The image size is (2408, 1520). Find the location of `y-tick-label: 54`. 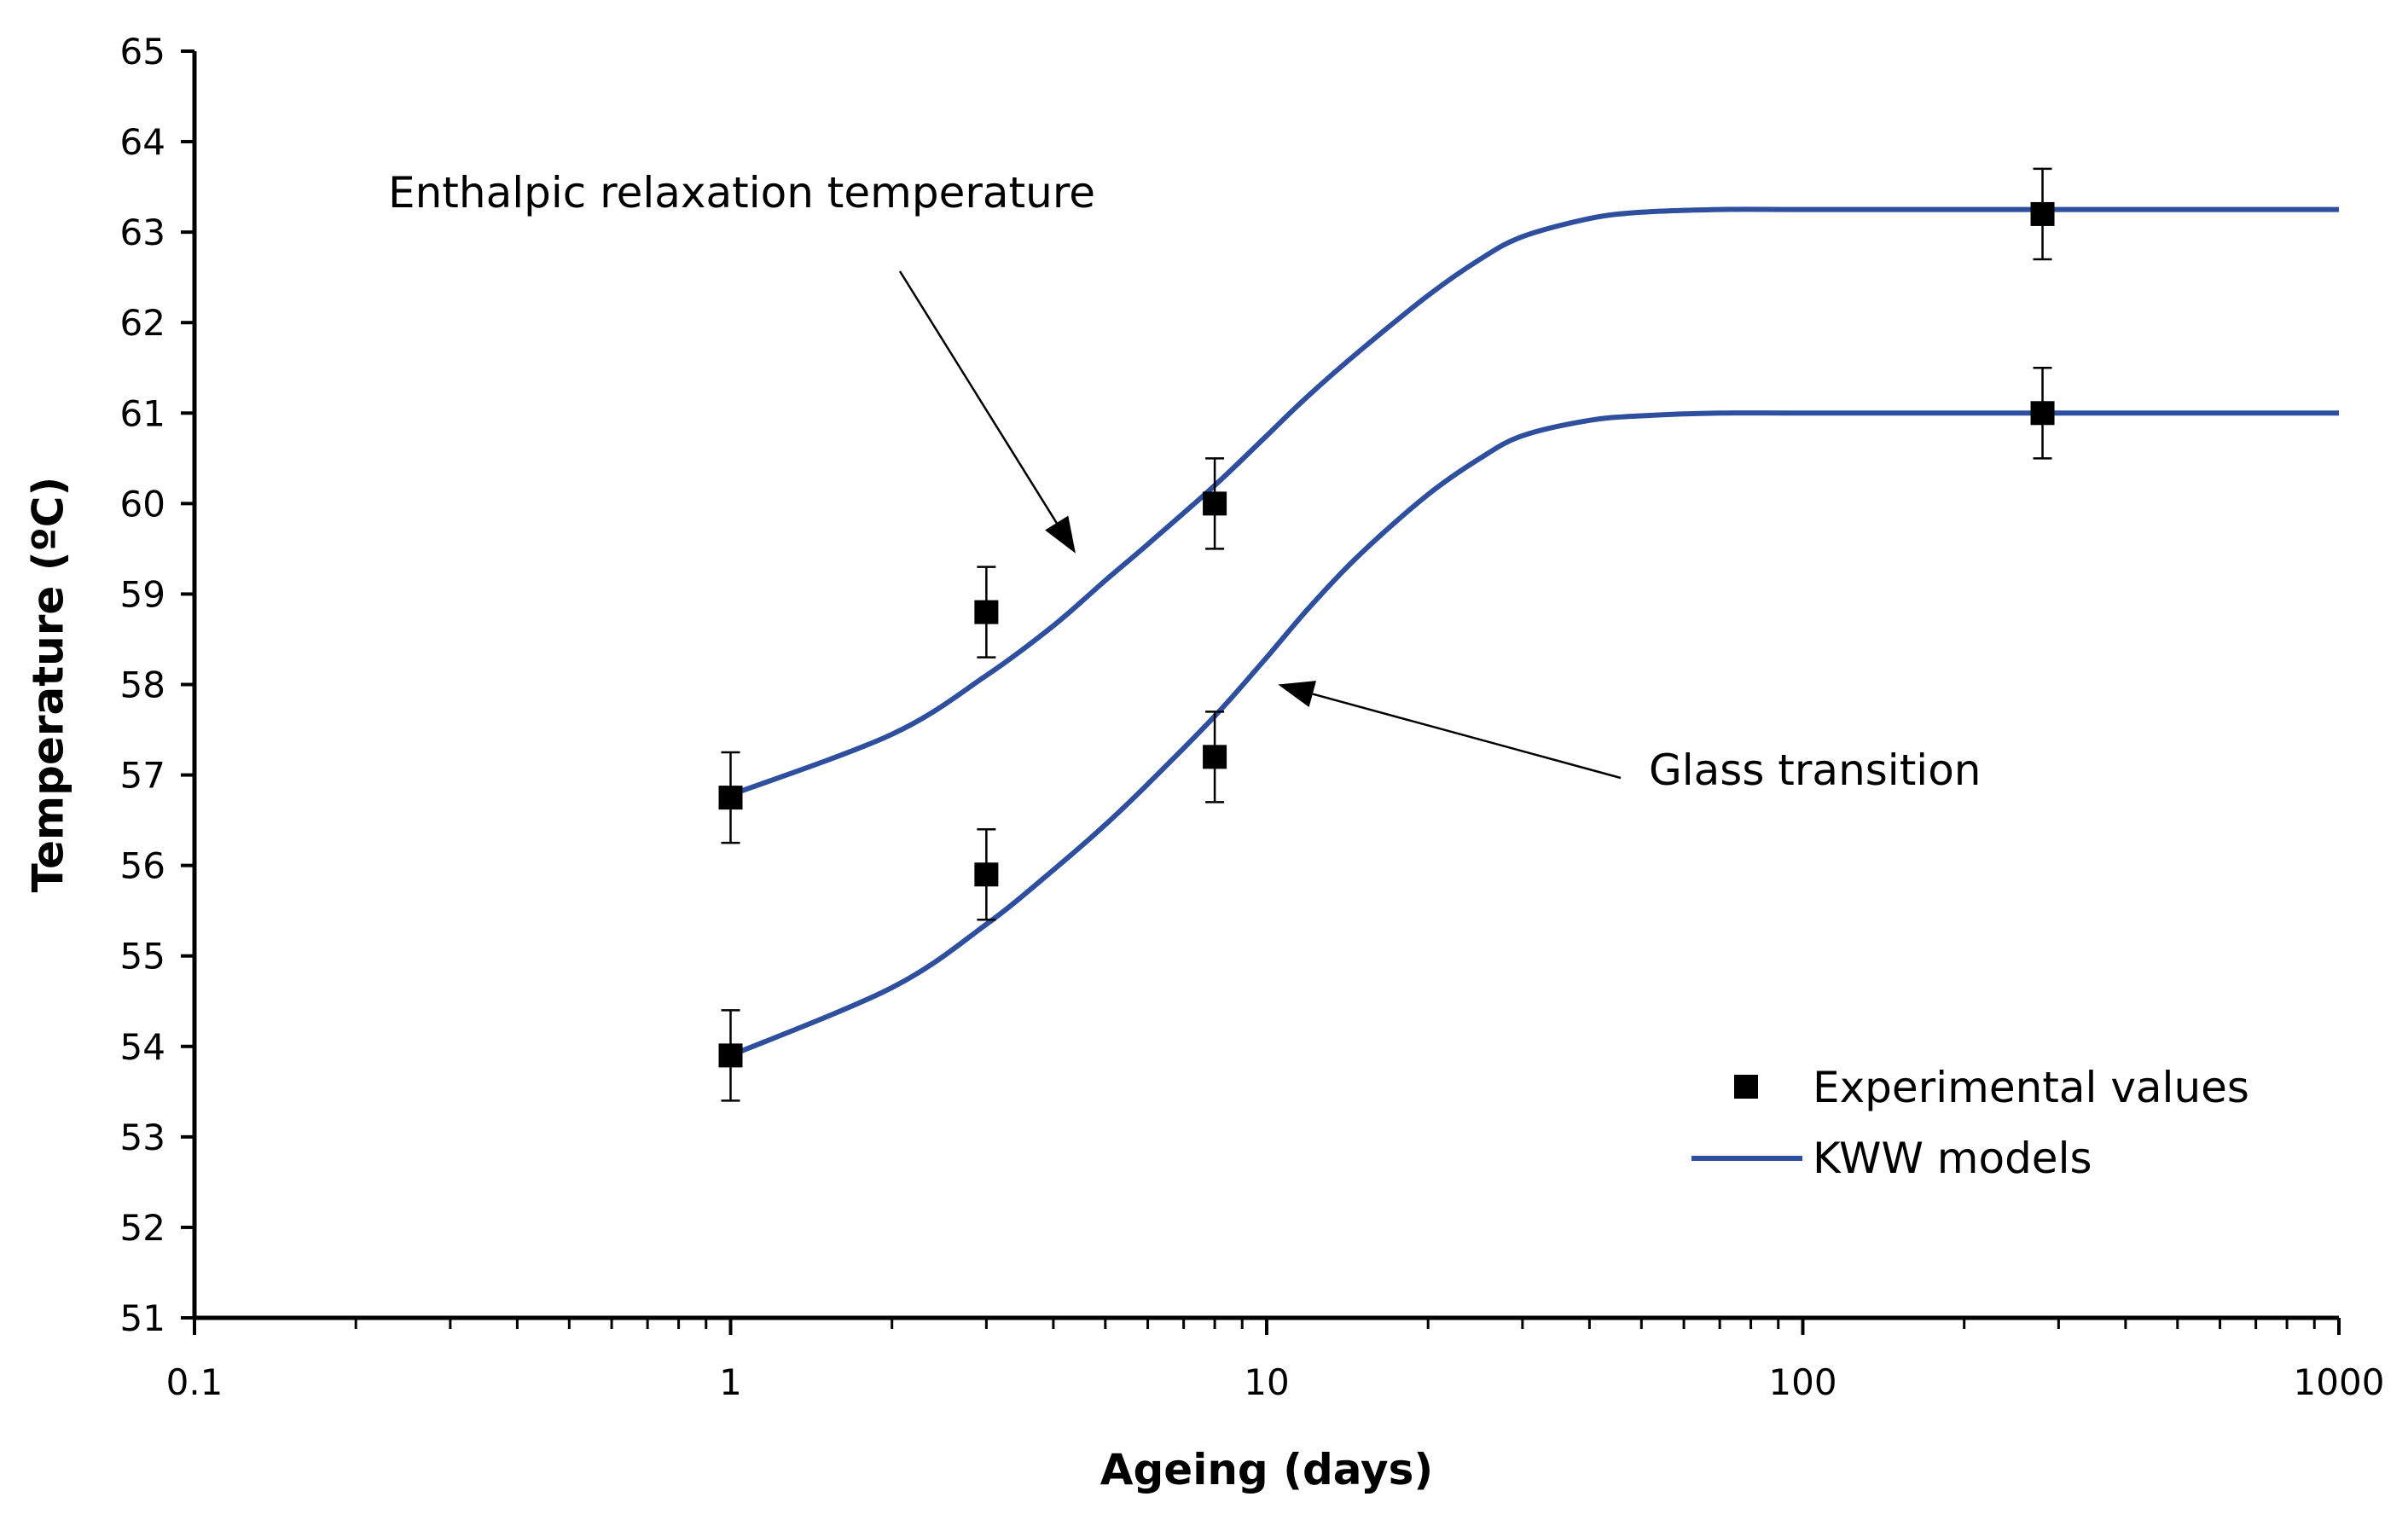

y-tick-label: 54 is located at coordinates (142, 1047).